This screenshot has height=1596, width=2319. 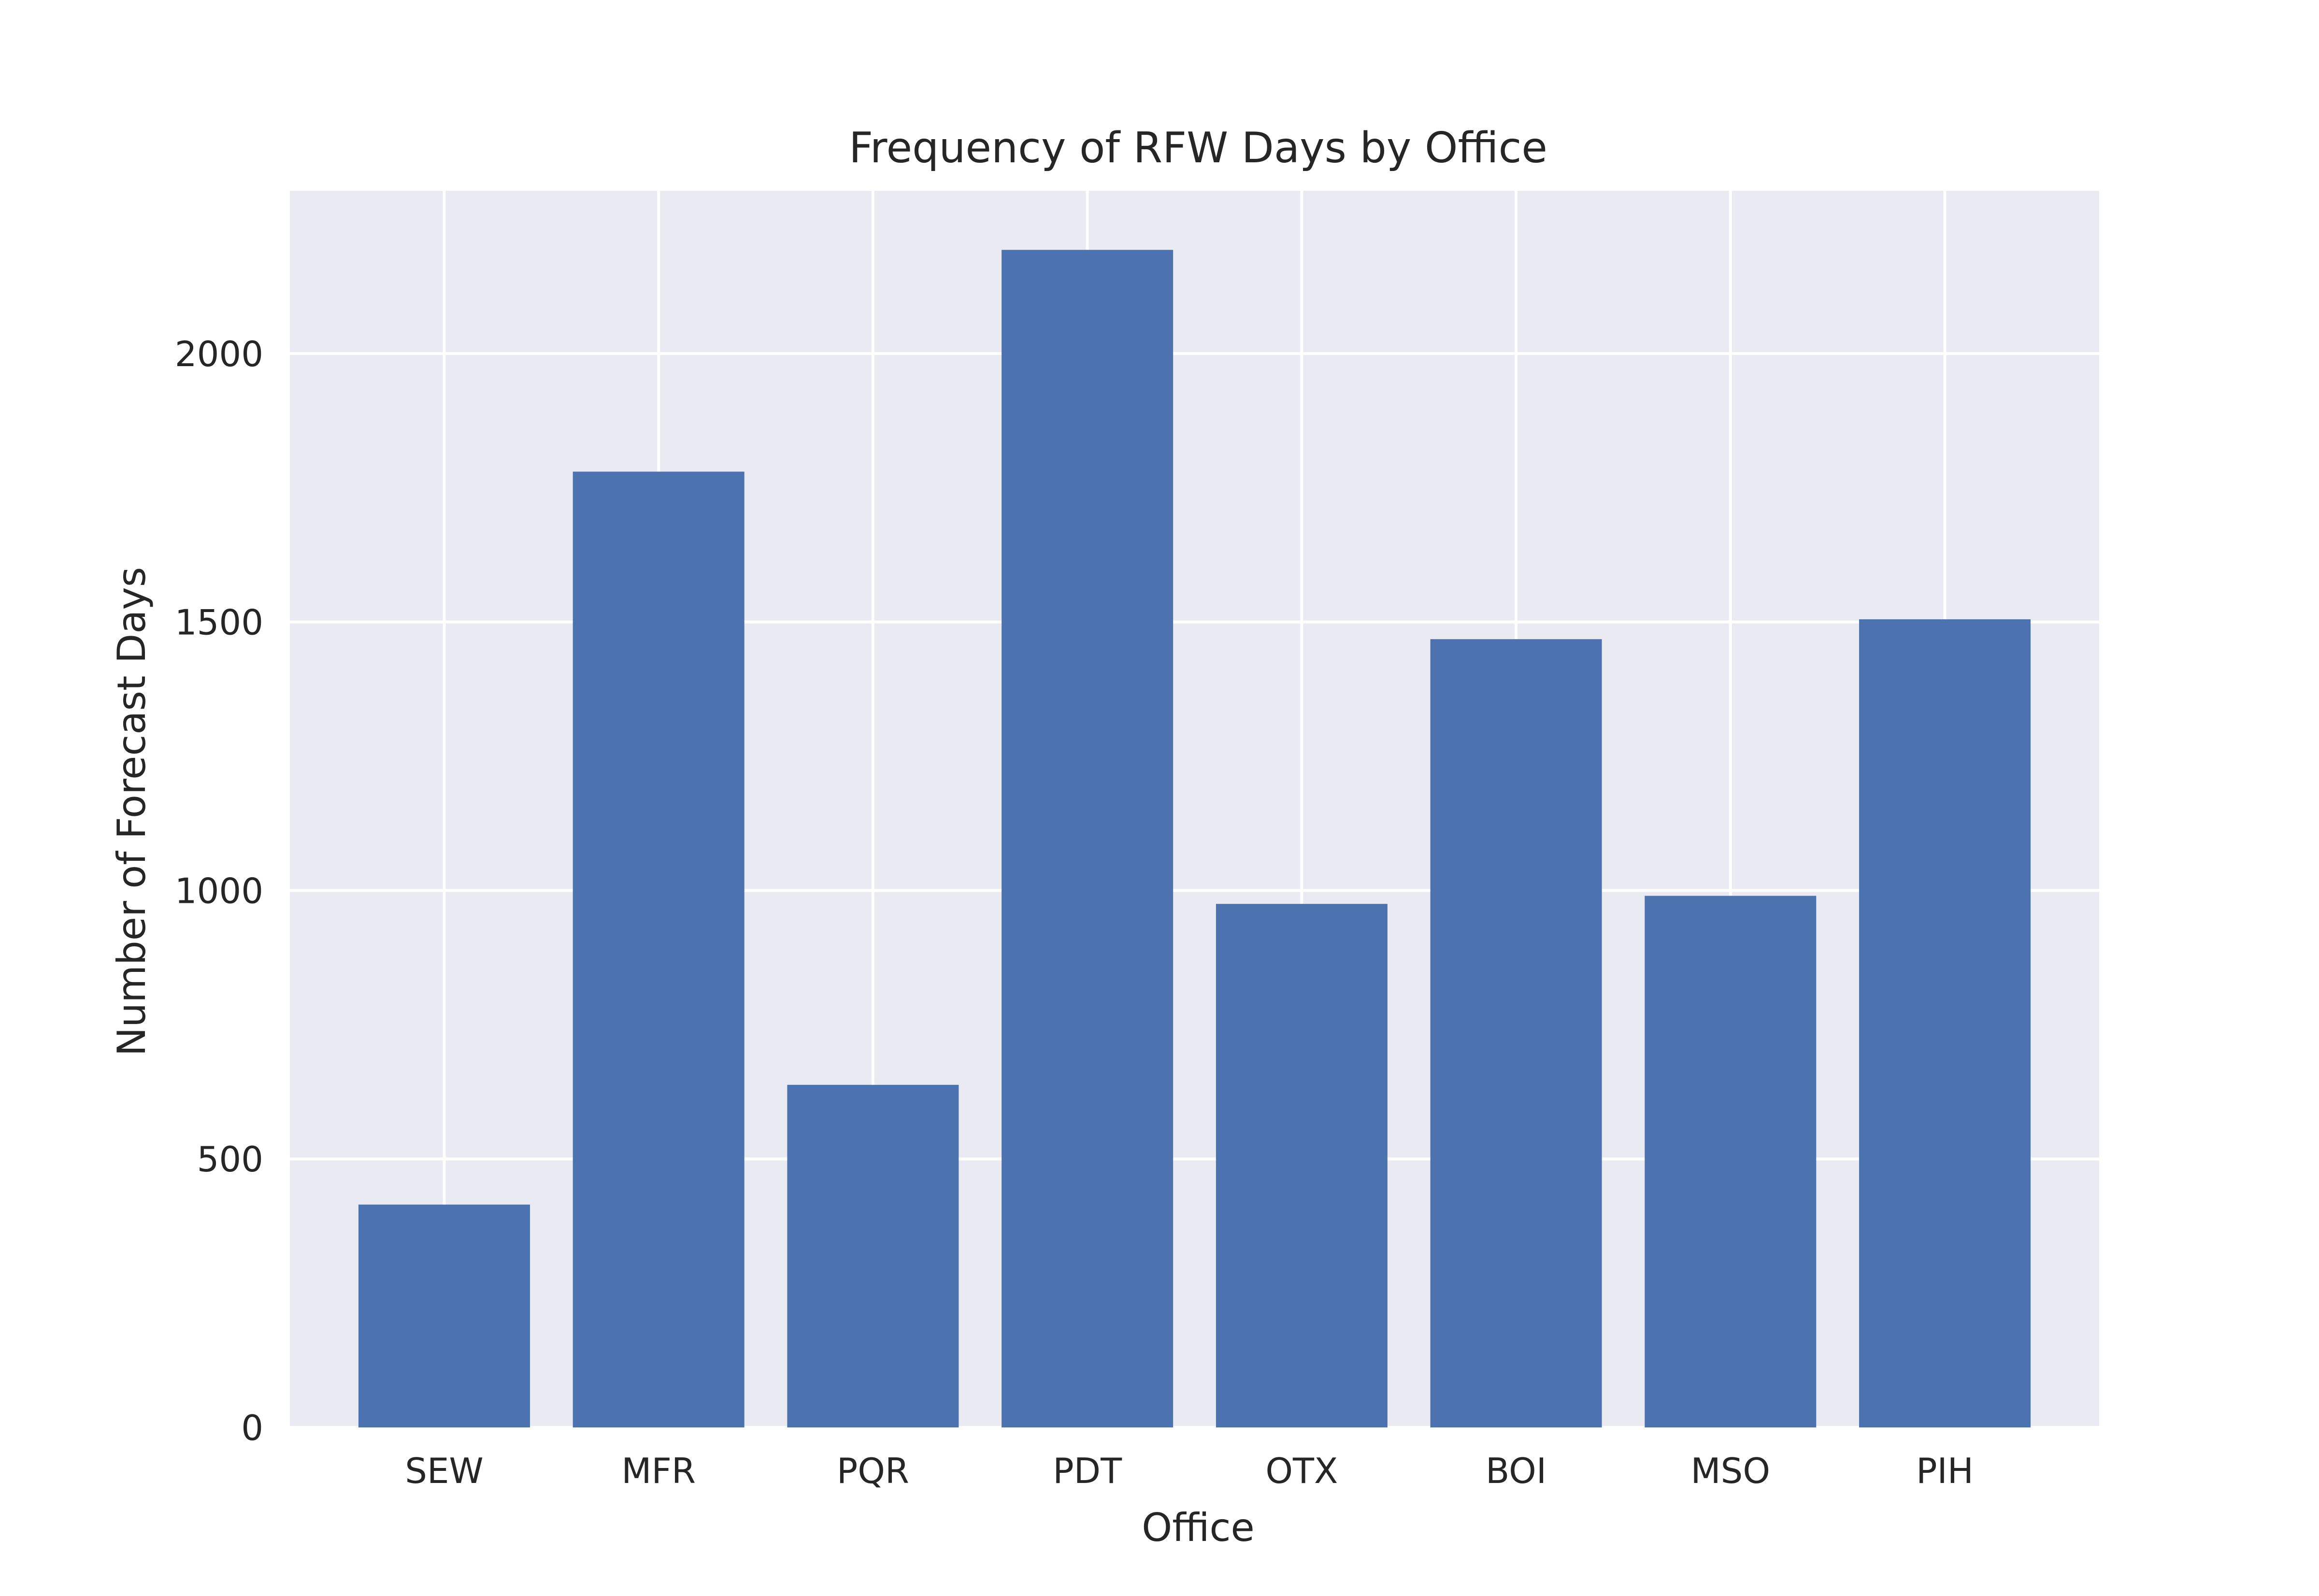 I want to click on bar-sew, so click(x=444, y=1316).